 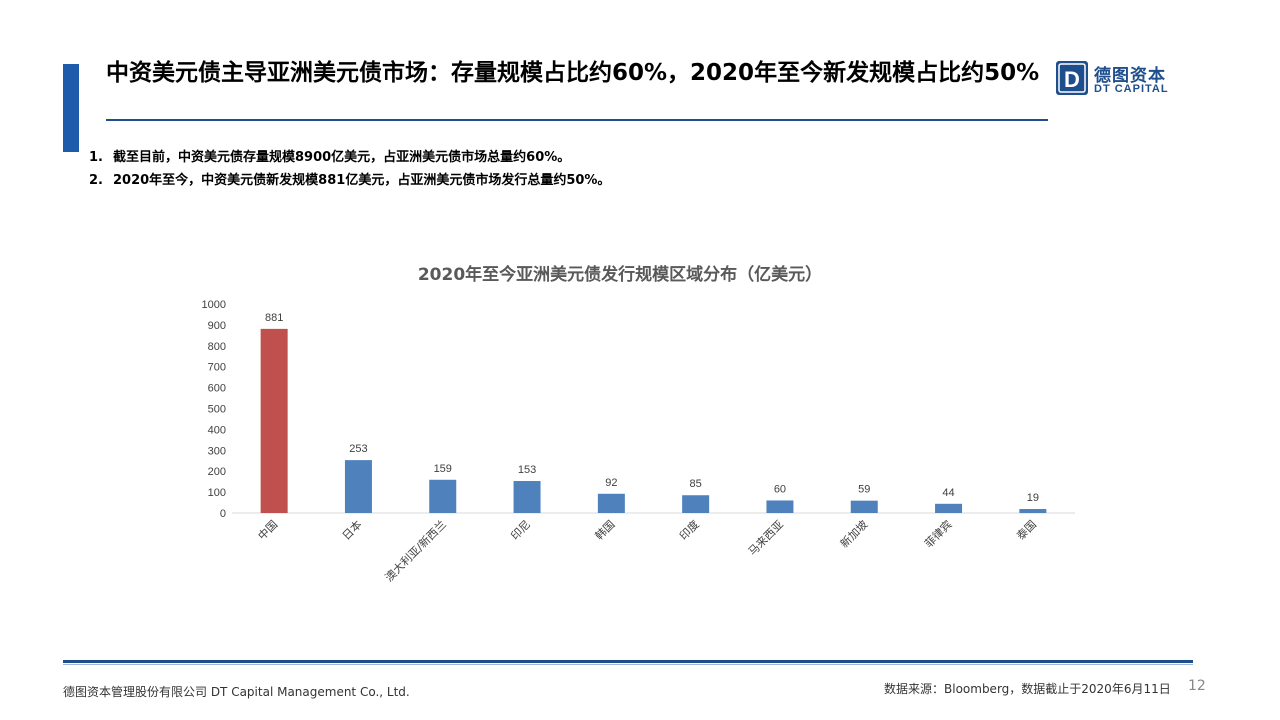 What do you see at coordinates (527, 470) in the screenshot?
I see `bar-data-label: 153` at bounding box center [527, 470].